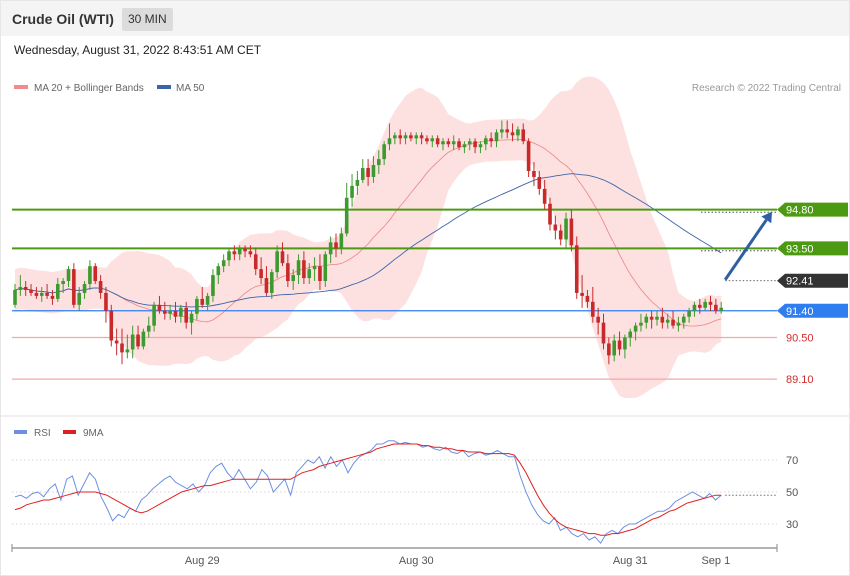 The image size is (850, 576). Describe the element at coordinates (416, 561) in the screenshot. I see `x-tick-label: Aug 30` at that location.